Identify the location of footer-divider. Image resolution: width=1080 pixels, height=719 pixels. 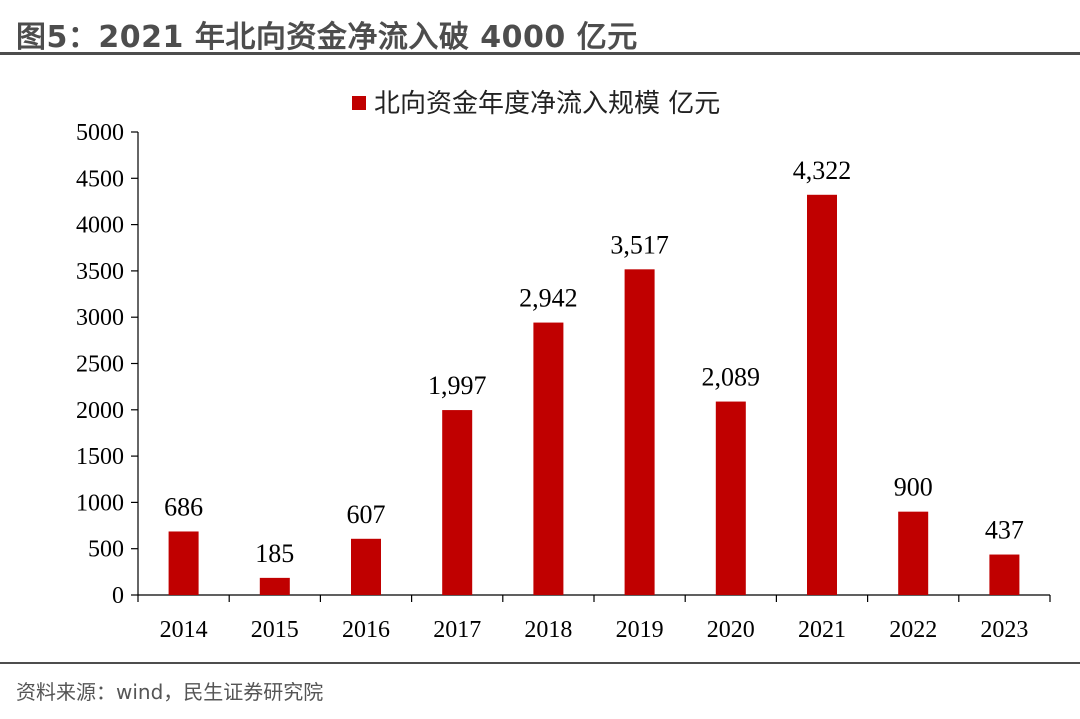
(540, 663).